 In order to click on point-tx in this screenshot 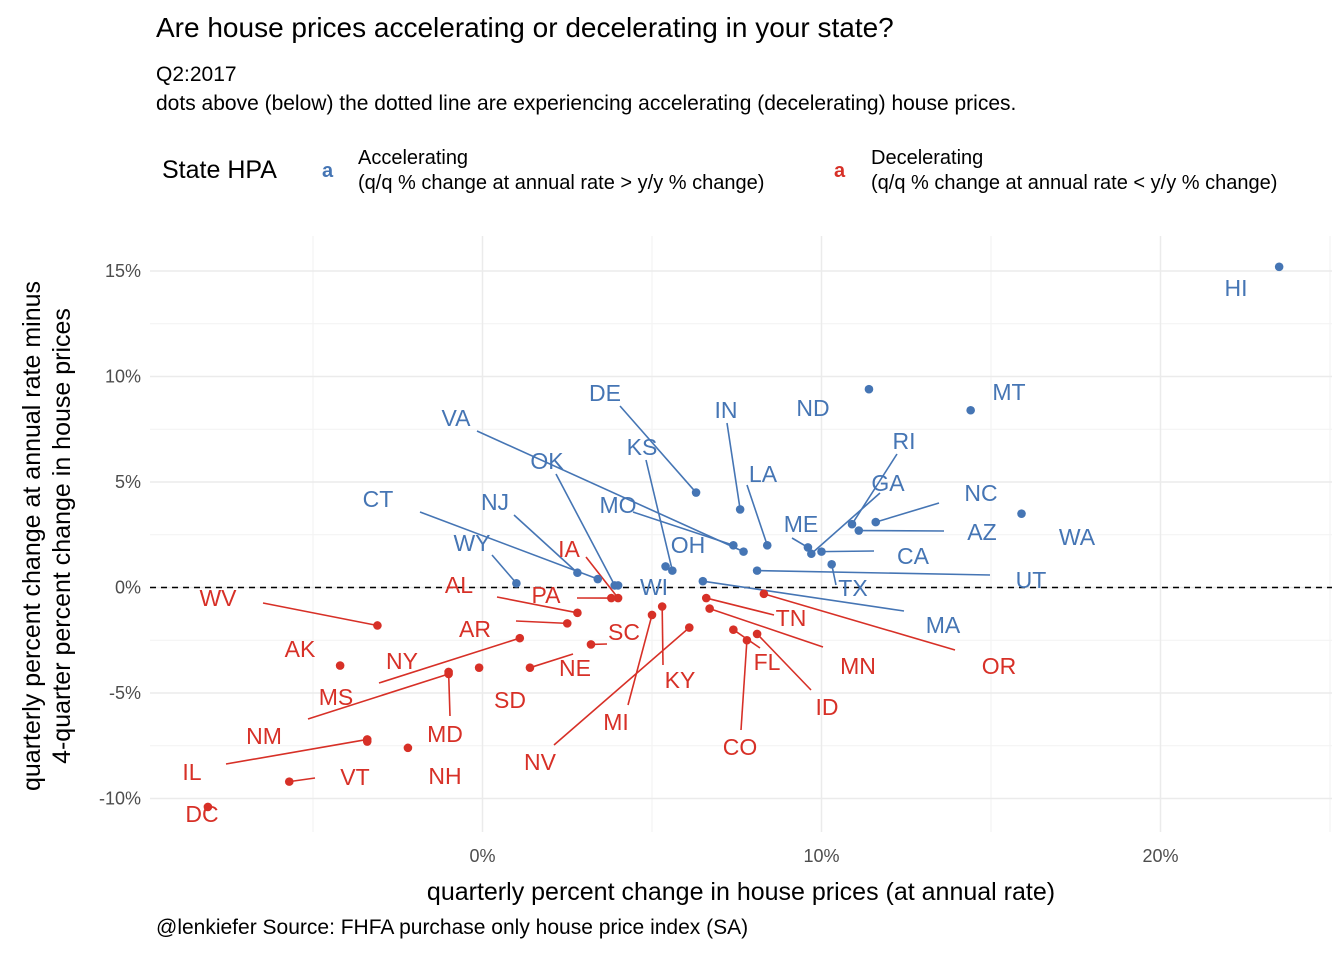, I will do `click(831, 564)`.